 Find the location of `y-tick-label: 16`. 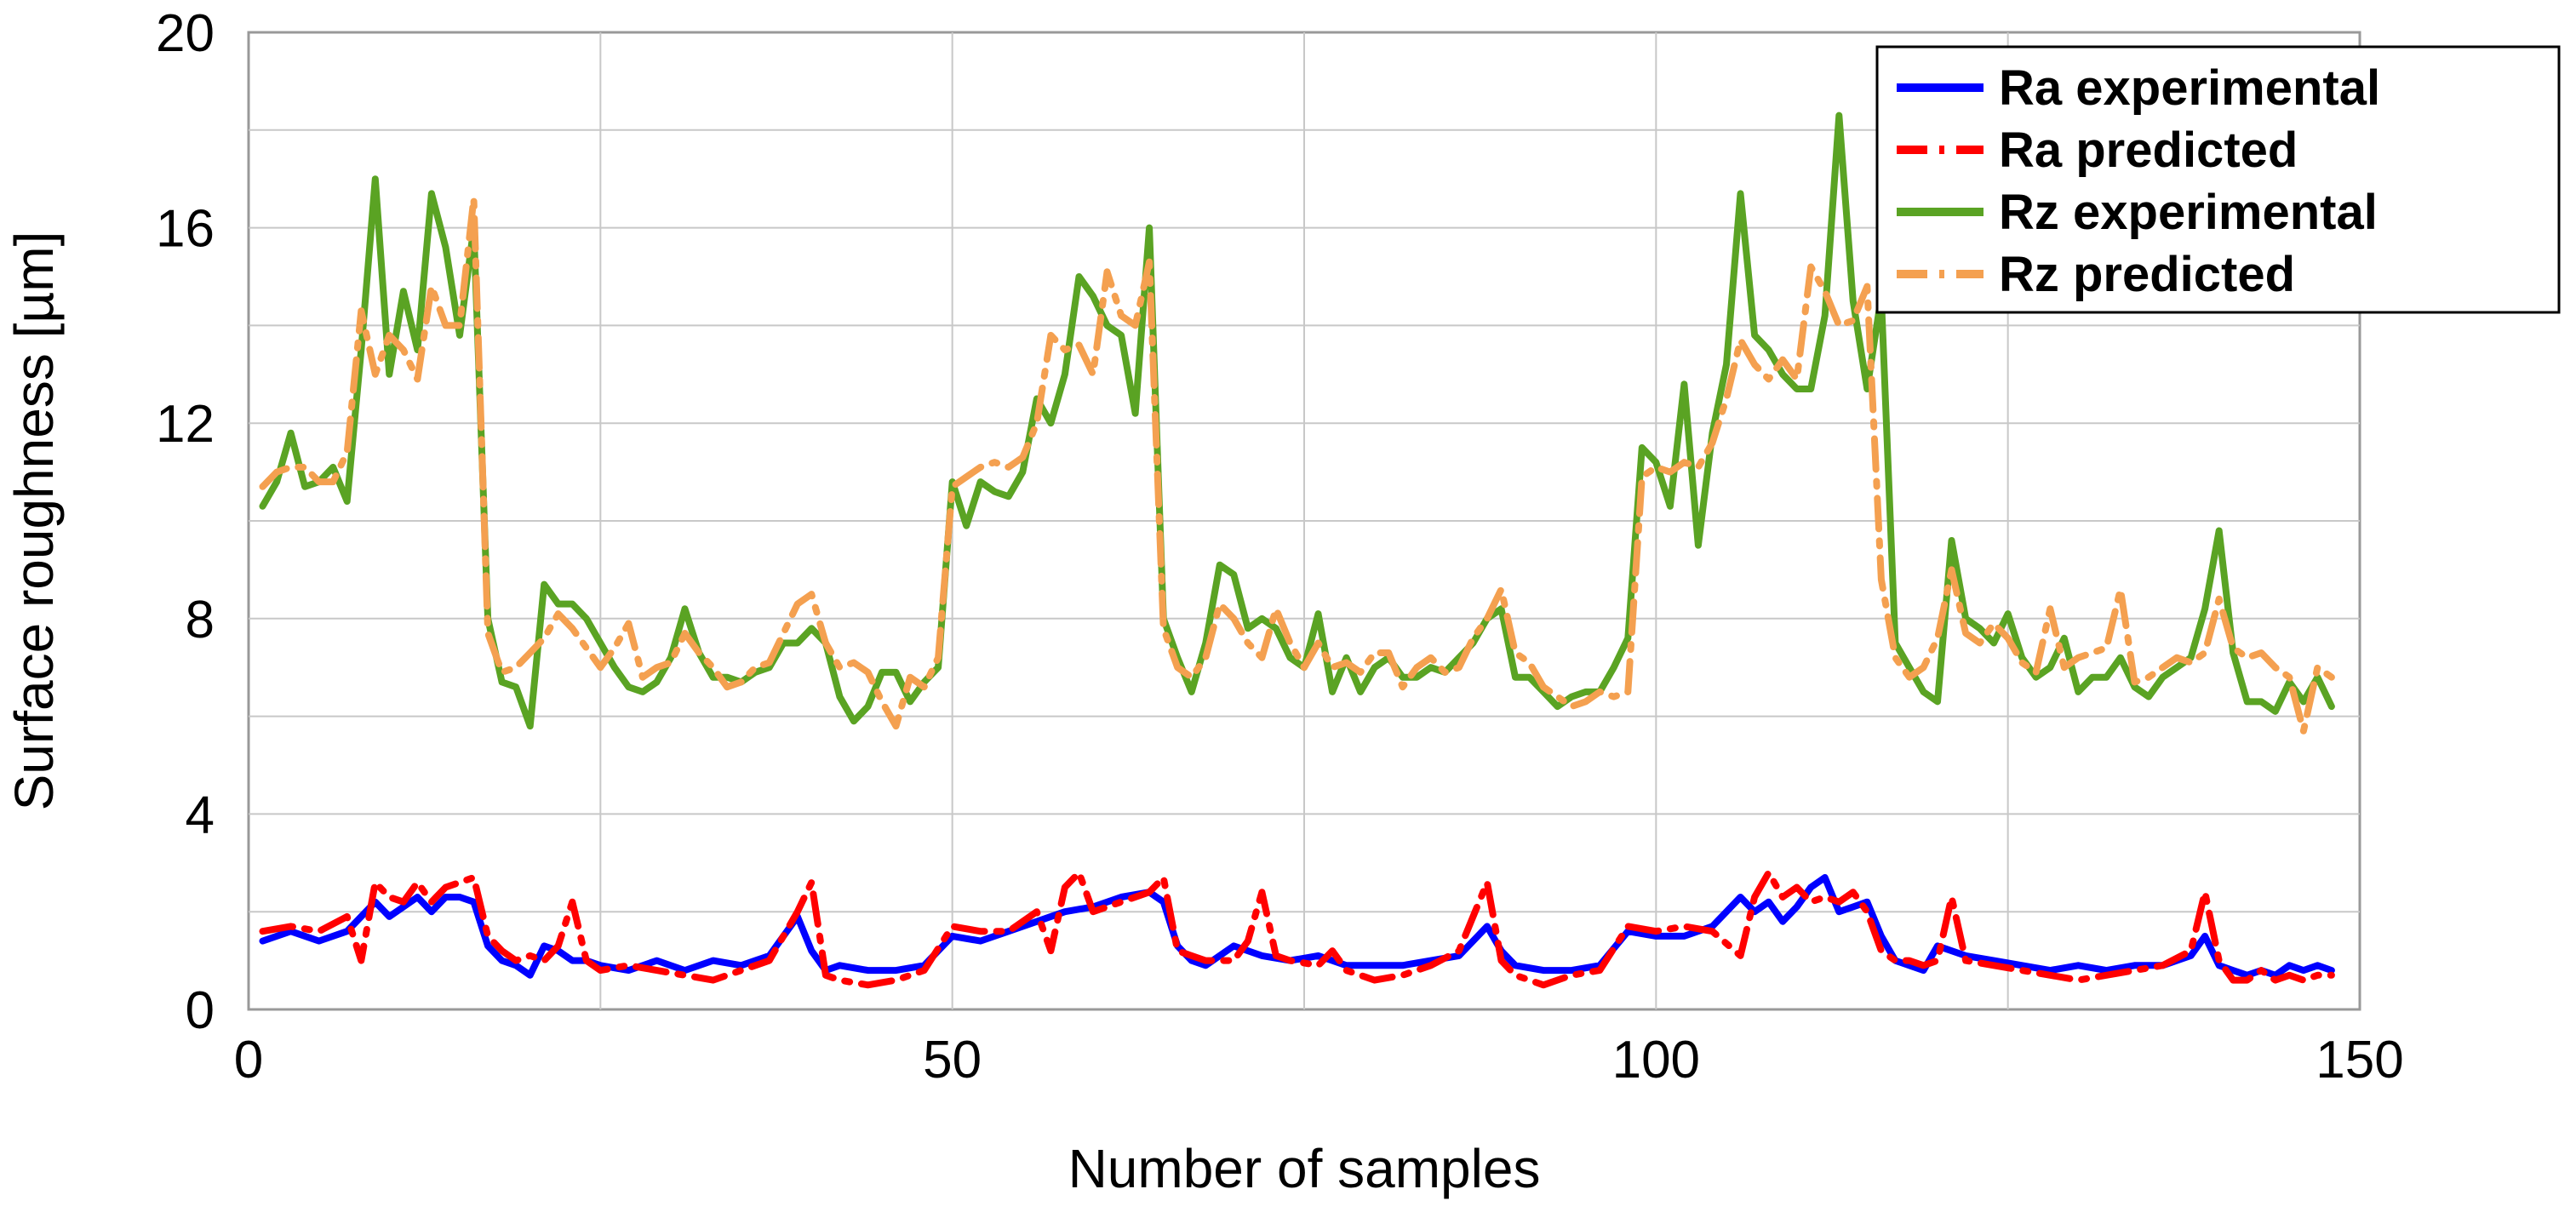

y-tick-label: 16 is located at coordinates (185, 230).